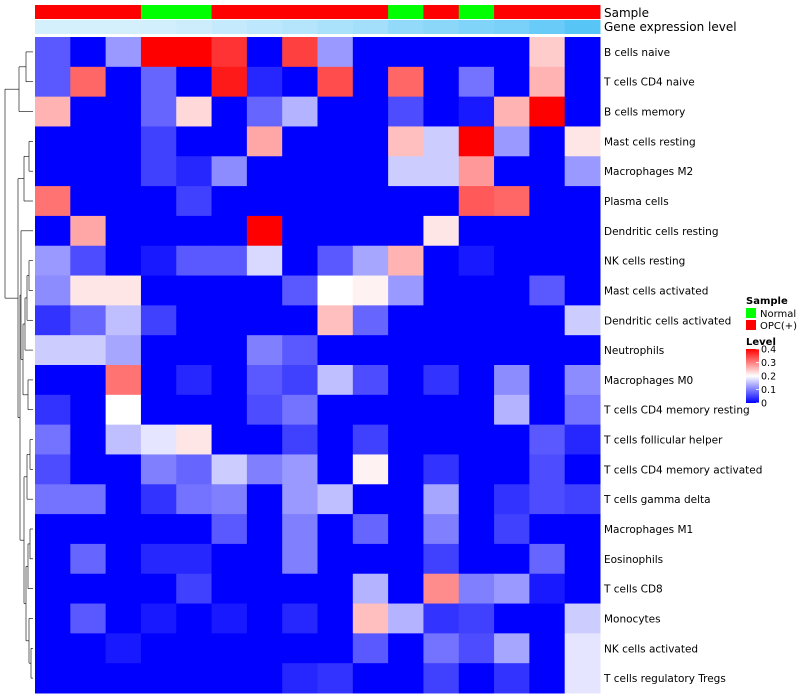  Describe the element at coordinates (676, 411) in the screenshot. I see `row-label: T cells CD4 memory resting` at that location.